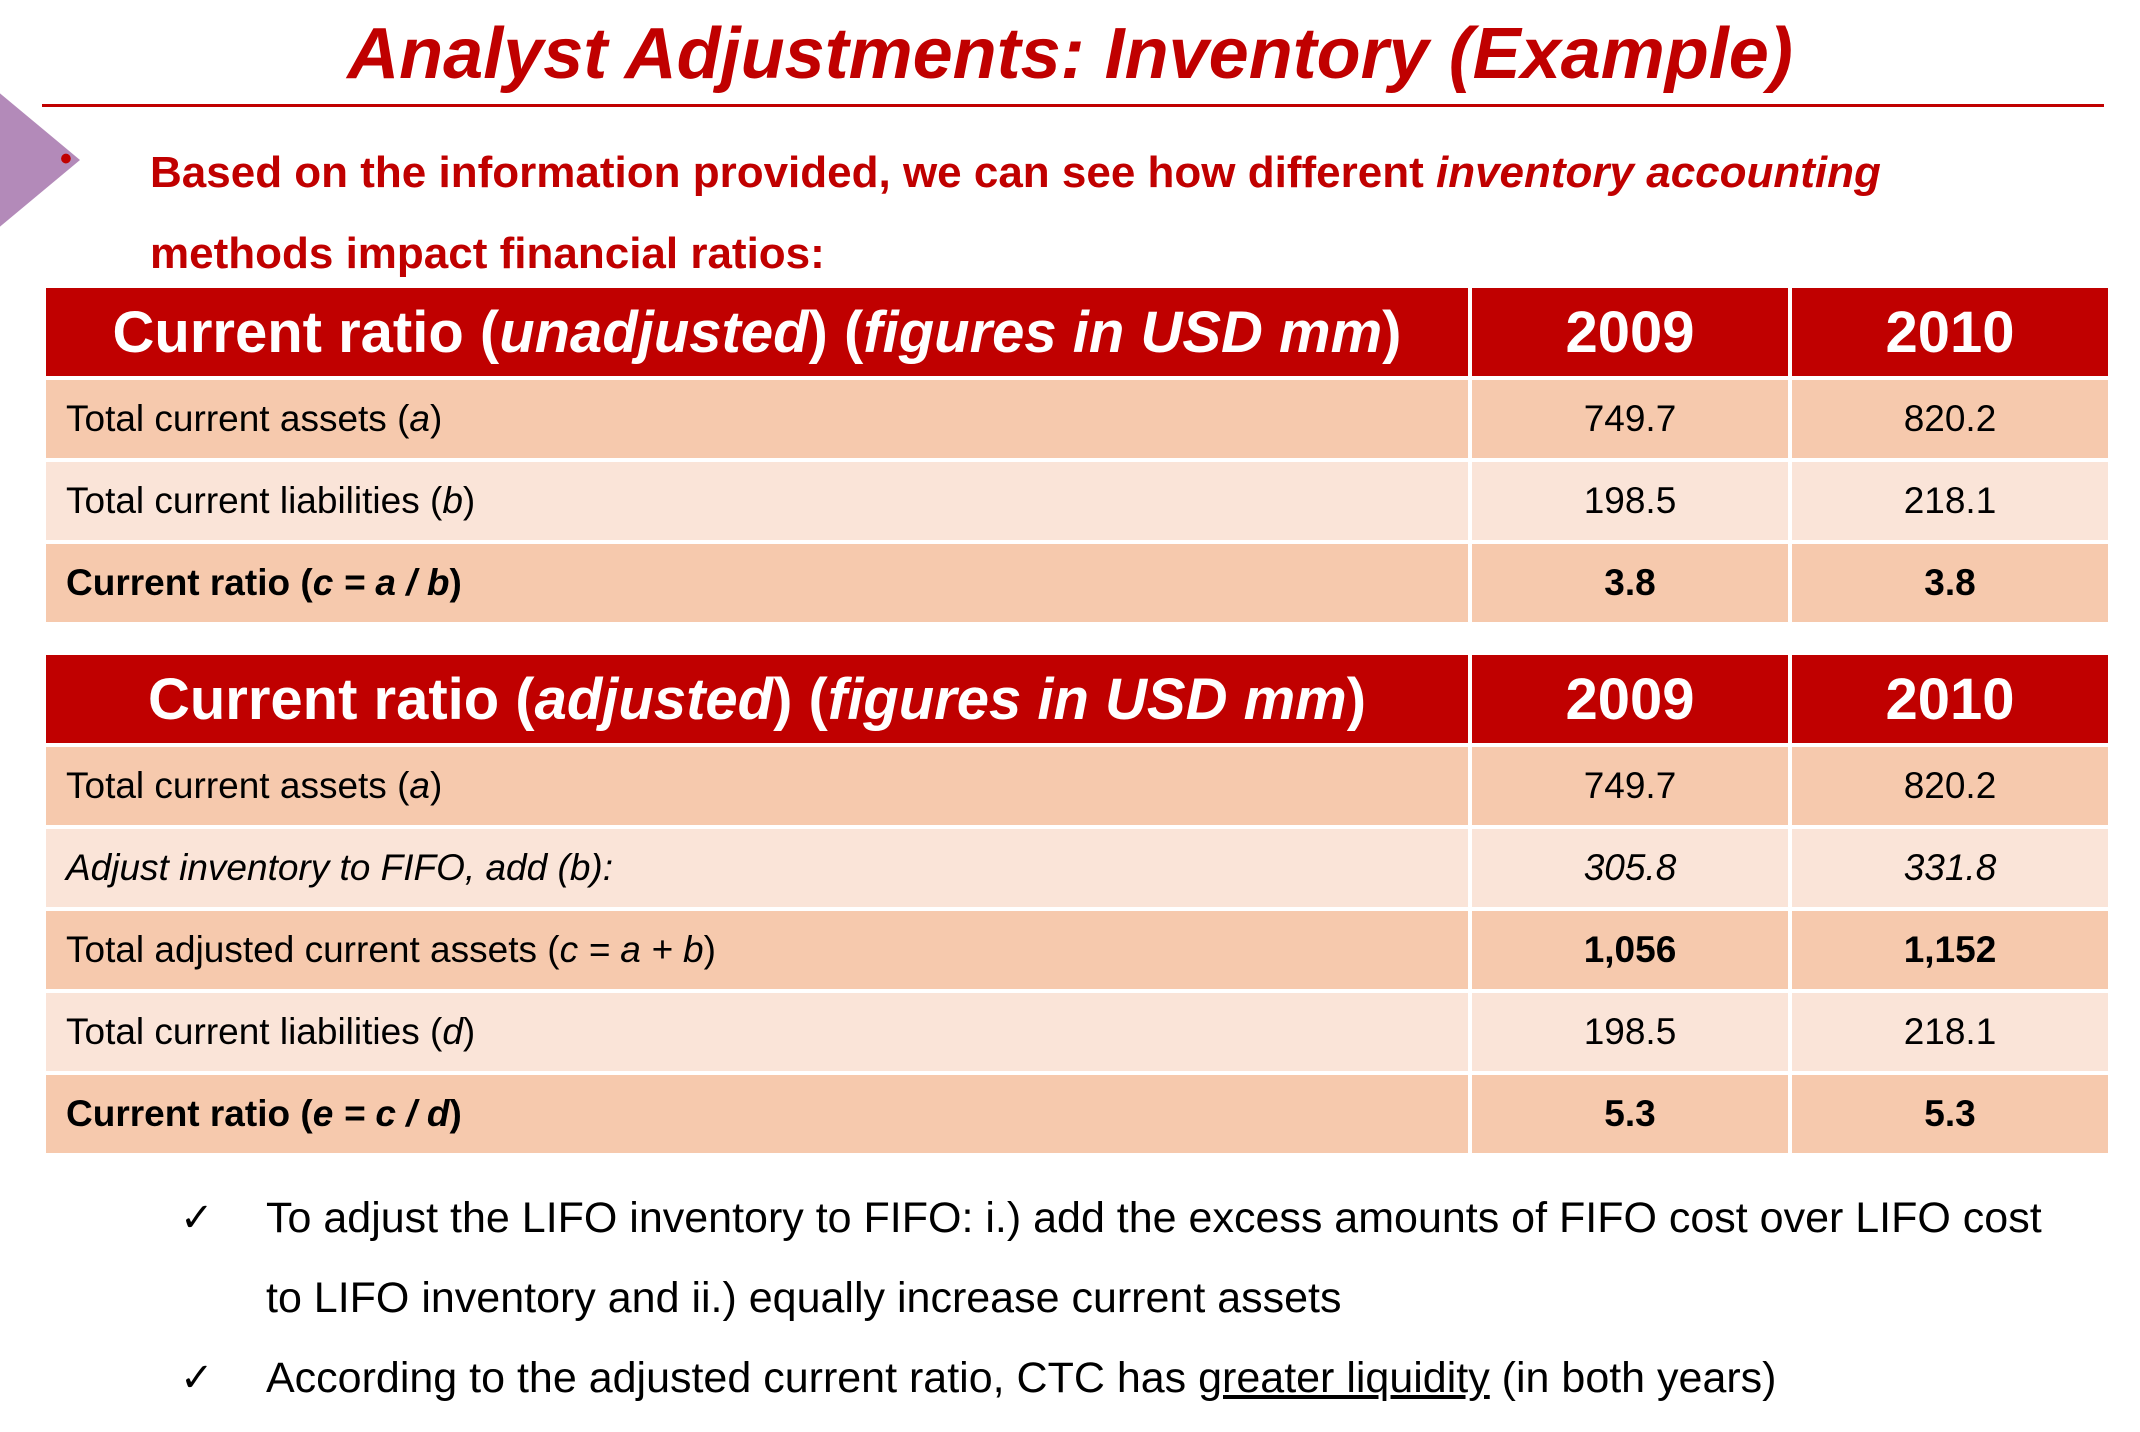 This screenshot has width=2140, height=1432. What do you see at coordinates (1073, 105) in the screenshot?
I see `title-divider` at bounding box center [1073, 105].